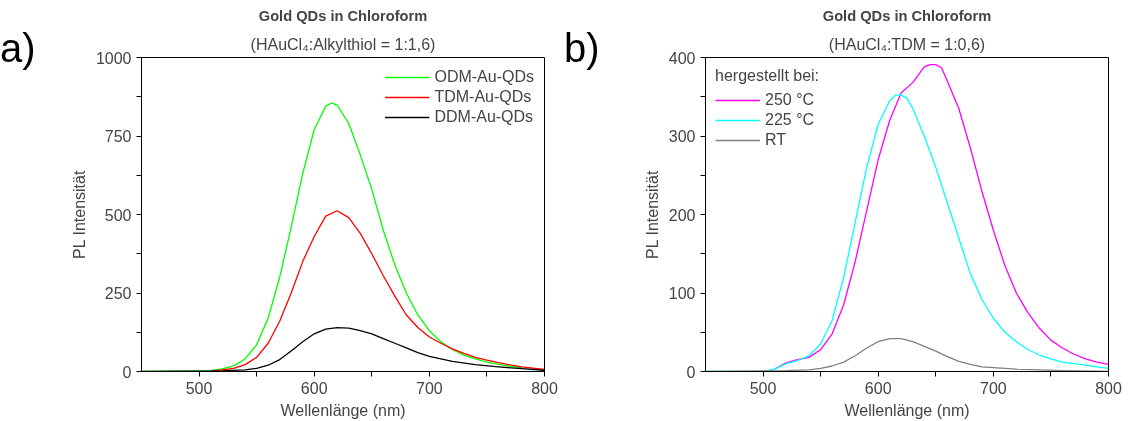 The height and width of the screenshot is (421, 1136). What do you see at coordinates (484, 117) in the screenshot?
I see `legend-label: DDM-Au-QDs` at bounding box center [484, 117].